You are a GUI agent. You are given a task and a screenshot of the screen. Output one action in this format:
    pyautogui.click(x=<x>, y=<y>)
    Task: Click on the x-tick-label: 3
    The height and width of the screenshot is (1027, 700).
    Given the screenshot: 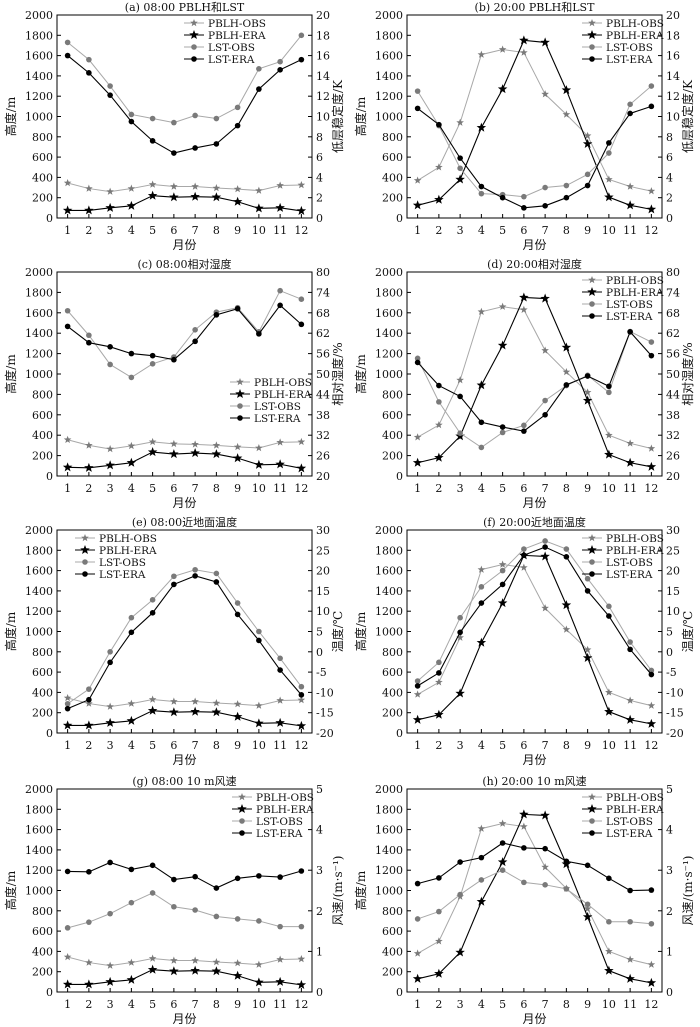 What is the action you would take?
    pyautogui.click(x=110, y=745)
    